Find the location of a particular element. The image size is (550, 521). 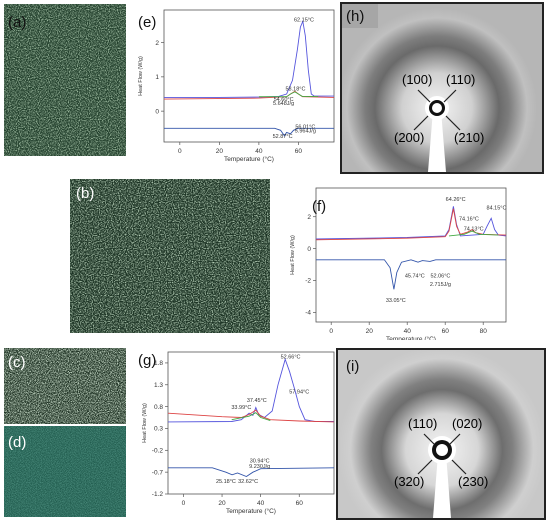

panel-label-e: (e) is located at coordinates (147, 22).